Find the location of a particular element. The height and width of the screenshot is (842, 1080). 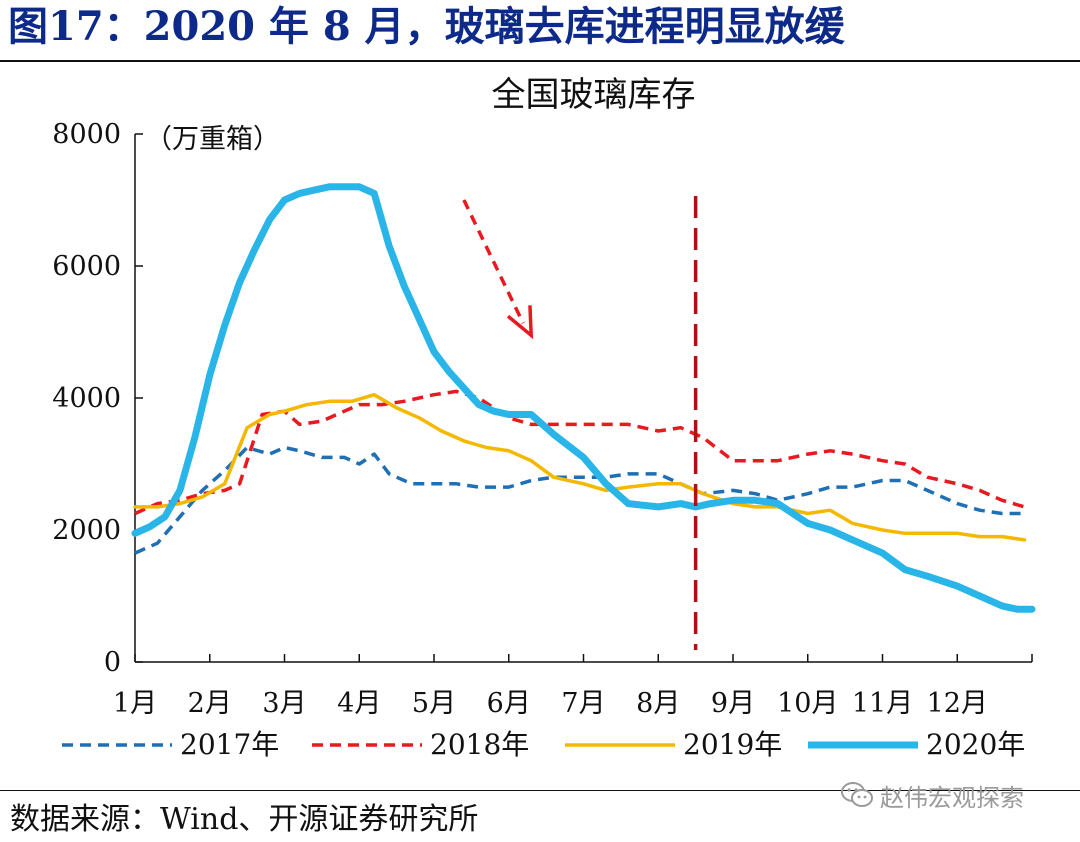

legend-label-2019年: 2019年 is located at coordinates (732, 744).